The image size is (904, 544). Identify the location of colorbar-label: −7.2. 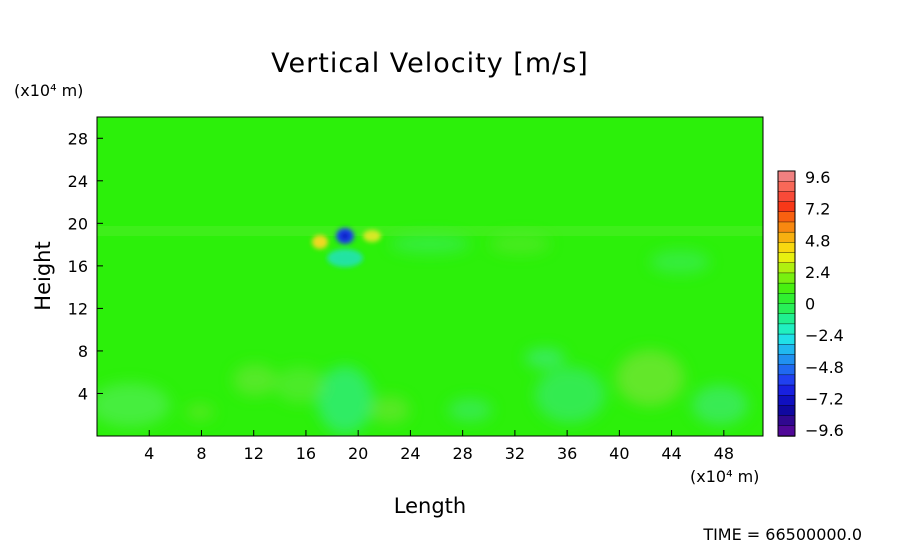
(824, 398).